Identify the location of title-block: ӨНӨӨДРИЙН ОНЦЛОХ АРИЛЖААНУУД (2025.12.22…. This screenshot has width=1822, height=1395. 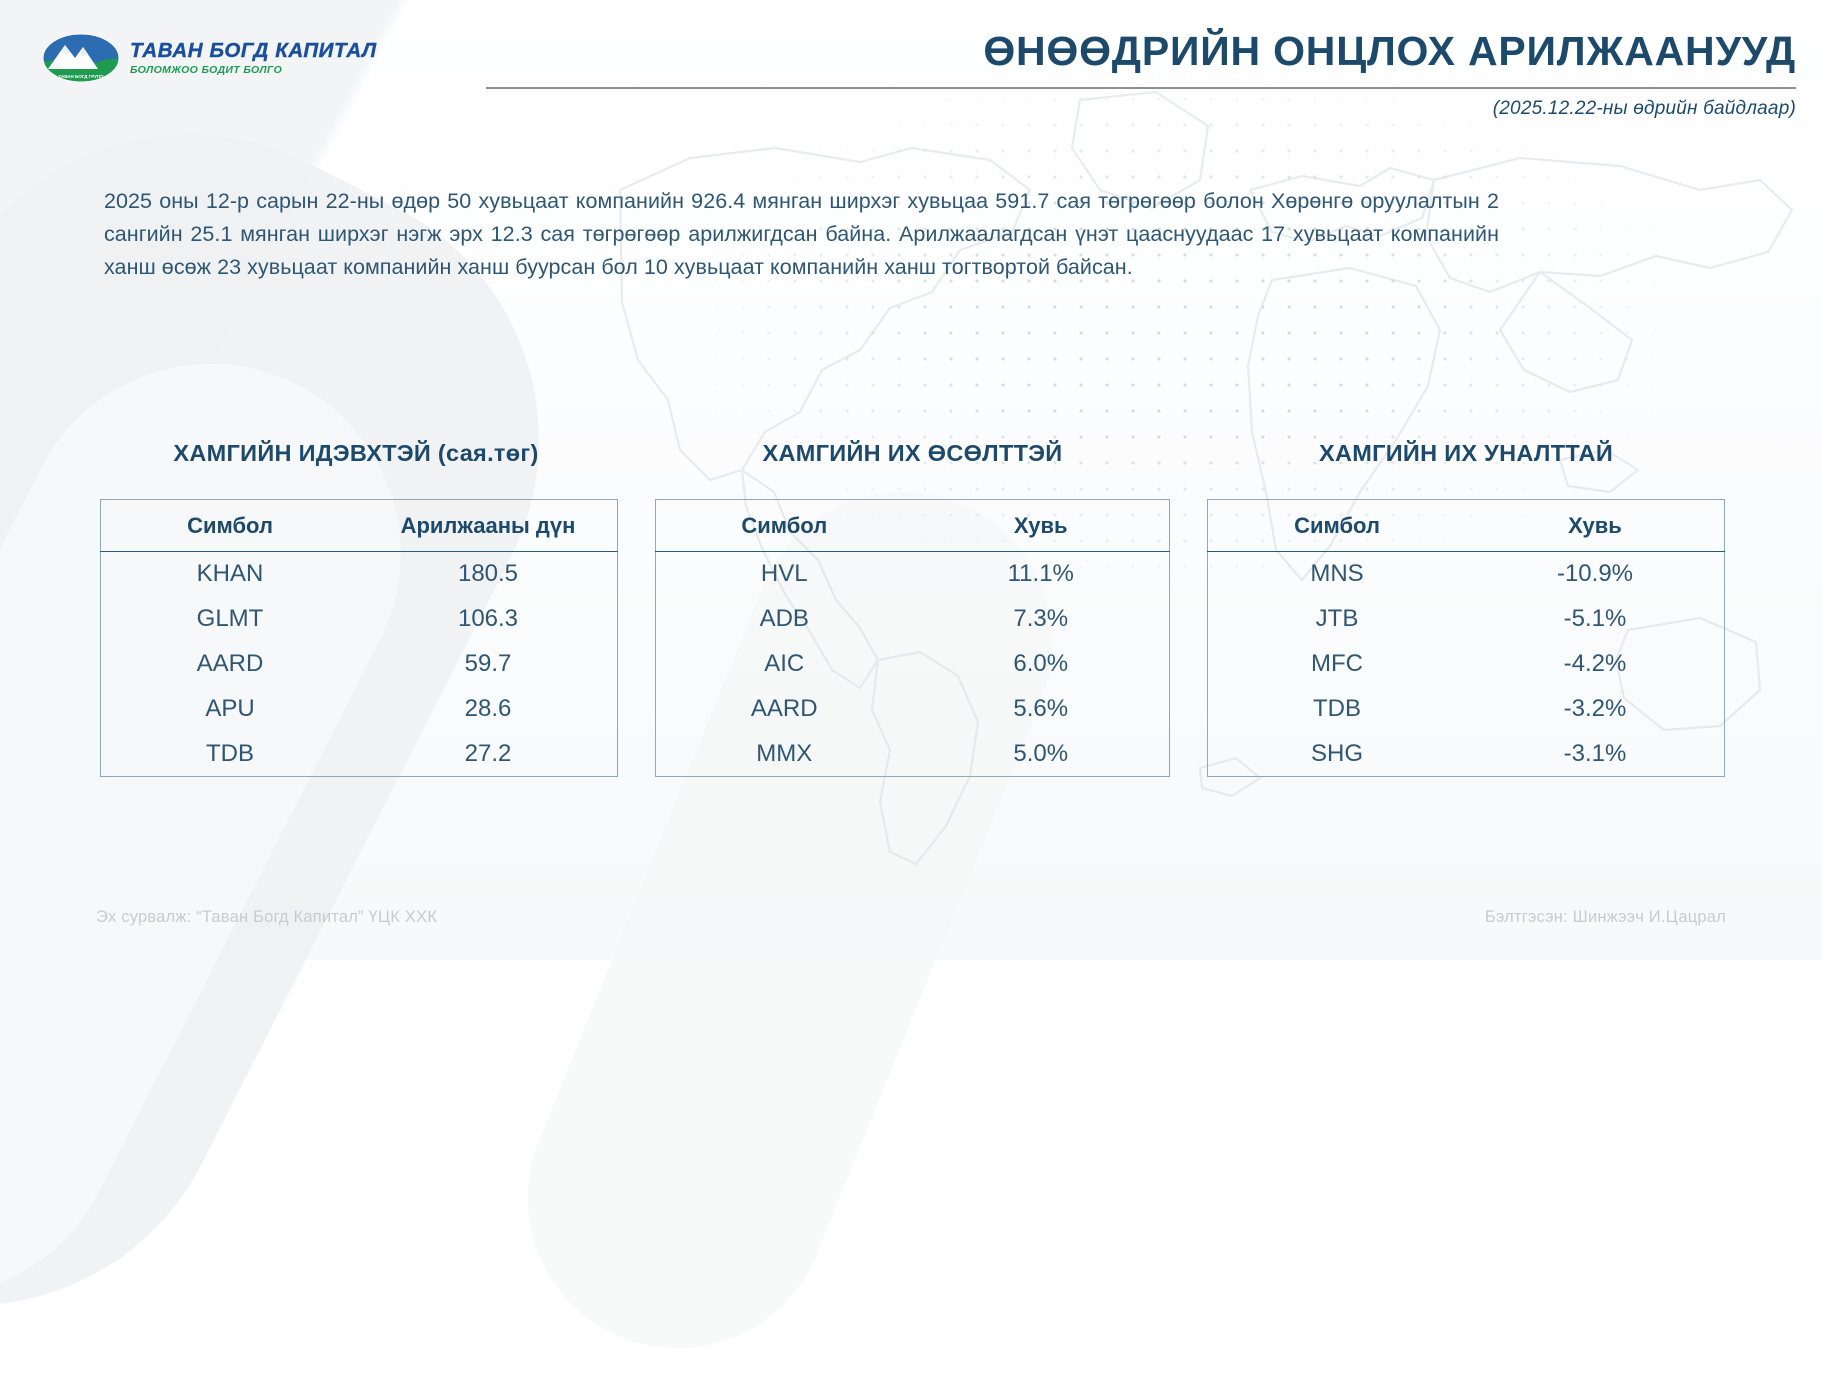
(1141, 74).